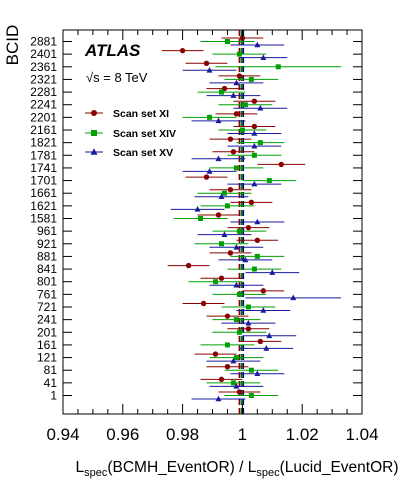 This screenshot has width=403, height=492. I want to click on x-axis-label-sub2: spec, so click(268, 473).